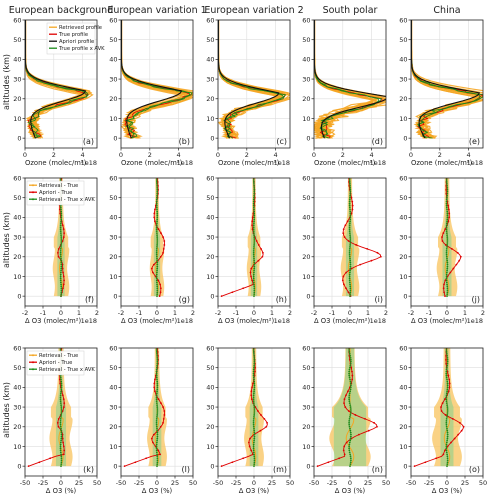  I want to click on y-axis-label: altitudes (km), so click(6, 410).